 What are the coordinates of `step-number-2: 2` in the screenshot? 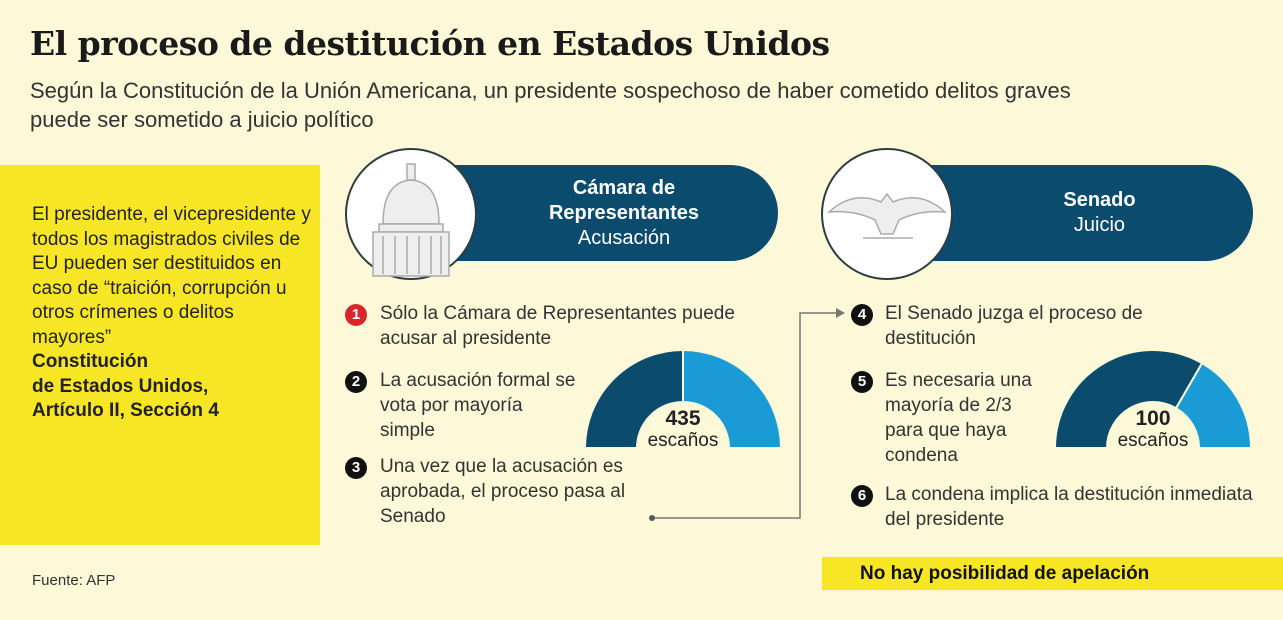 It's located at (356, 382).